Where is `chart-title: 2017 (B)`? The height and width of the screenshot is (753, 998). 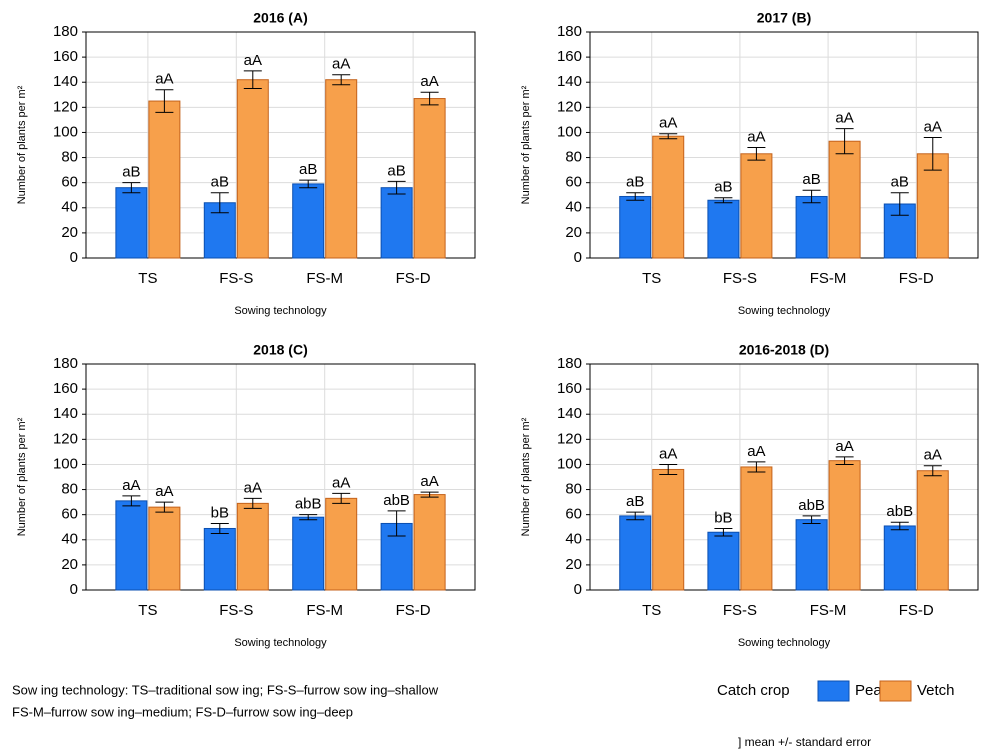
chart-title: 2017 (B) is located at coordinates (784, 18).